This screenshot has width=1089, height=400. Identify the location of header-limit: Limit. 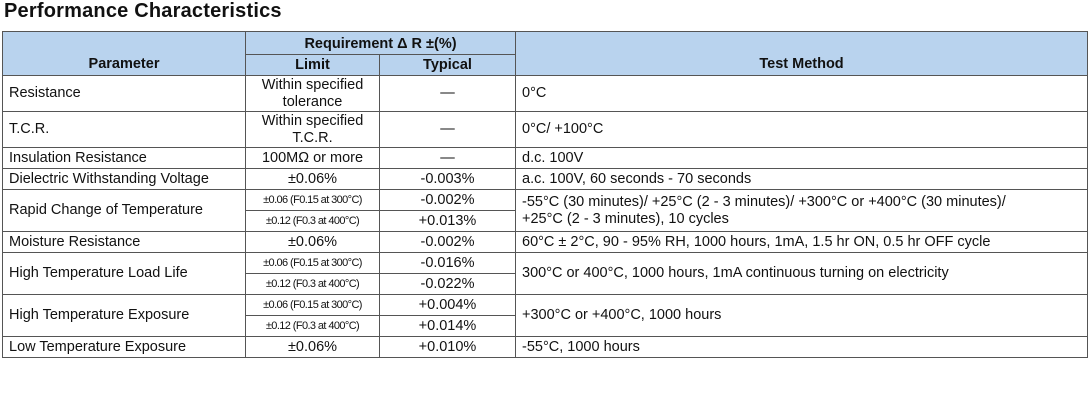
(312, 65).